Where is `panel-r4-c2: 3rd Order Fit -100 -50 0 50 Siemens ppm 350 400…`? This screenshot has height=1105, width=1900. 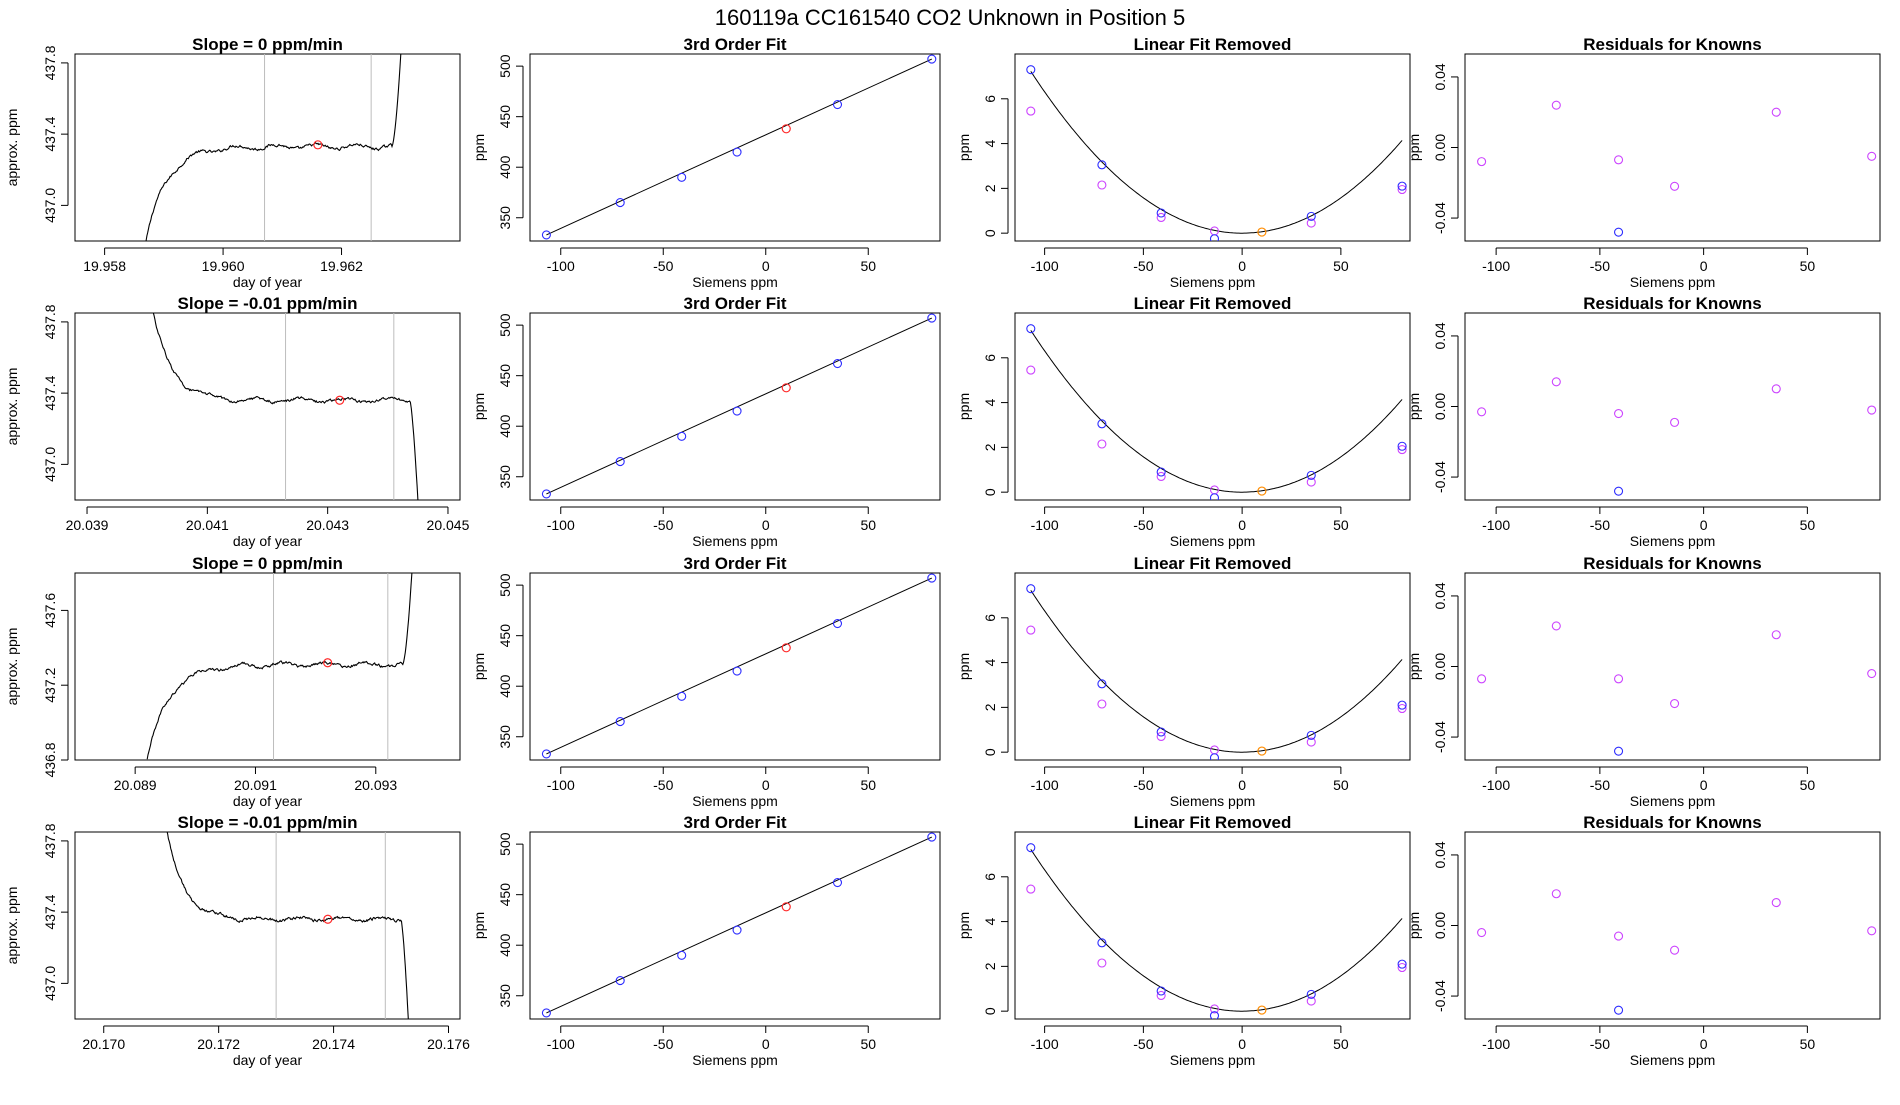
panel-r4-c2: 3rd Order Fit -100 -50 0 50 Siemens ppm 350 400… is located at coordinates (706, 940).